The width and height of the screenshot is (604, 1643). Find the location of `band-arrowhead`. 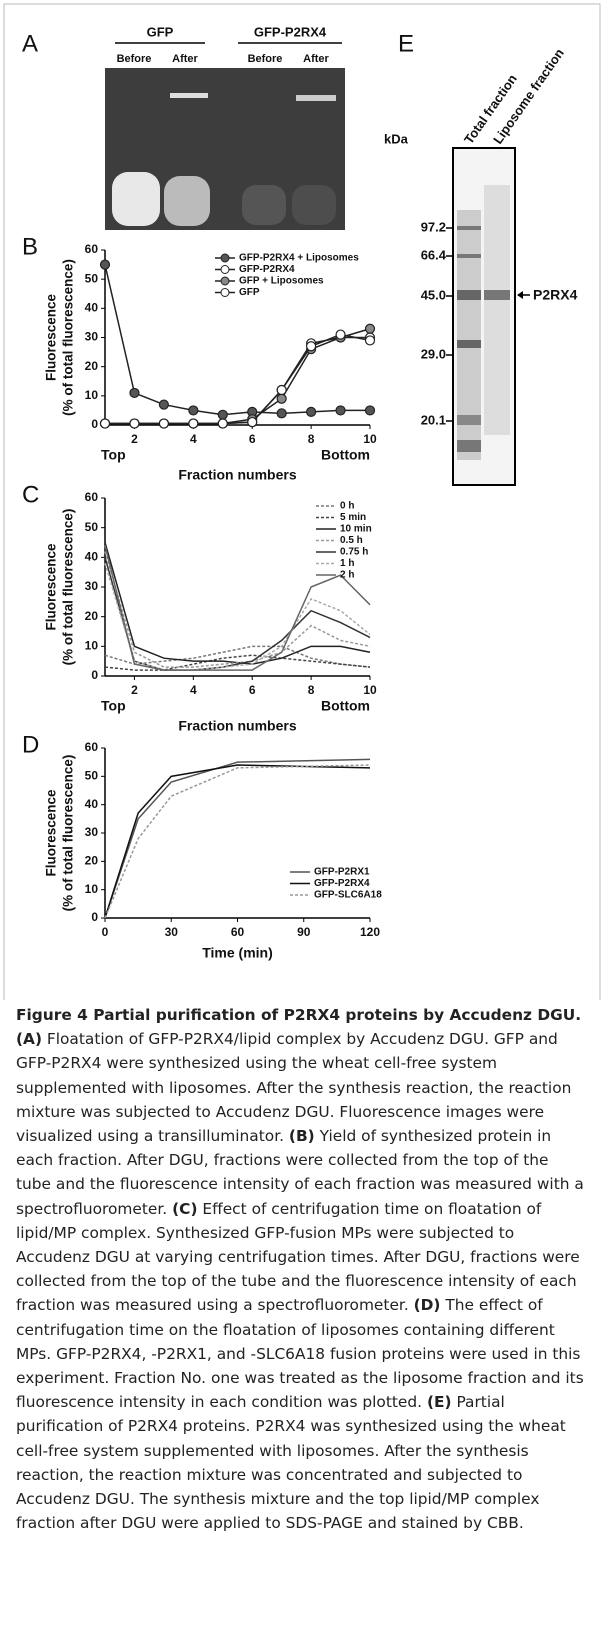

band-arrowhead is located at coordinates (520, 295).